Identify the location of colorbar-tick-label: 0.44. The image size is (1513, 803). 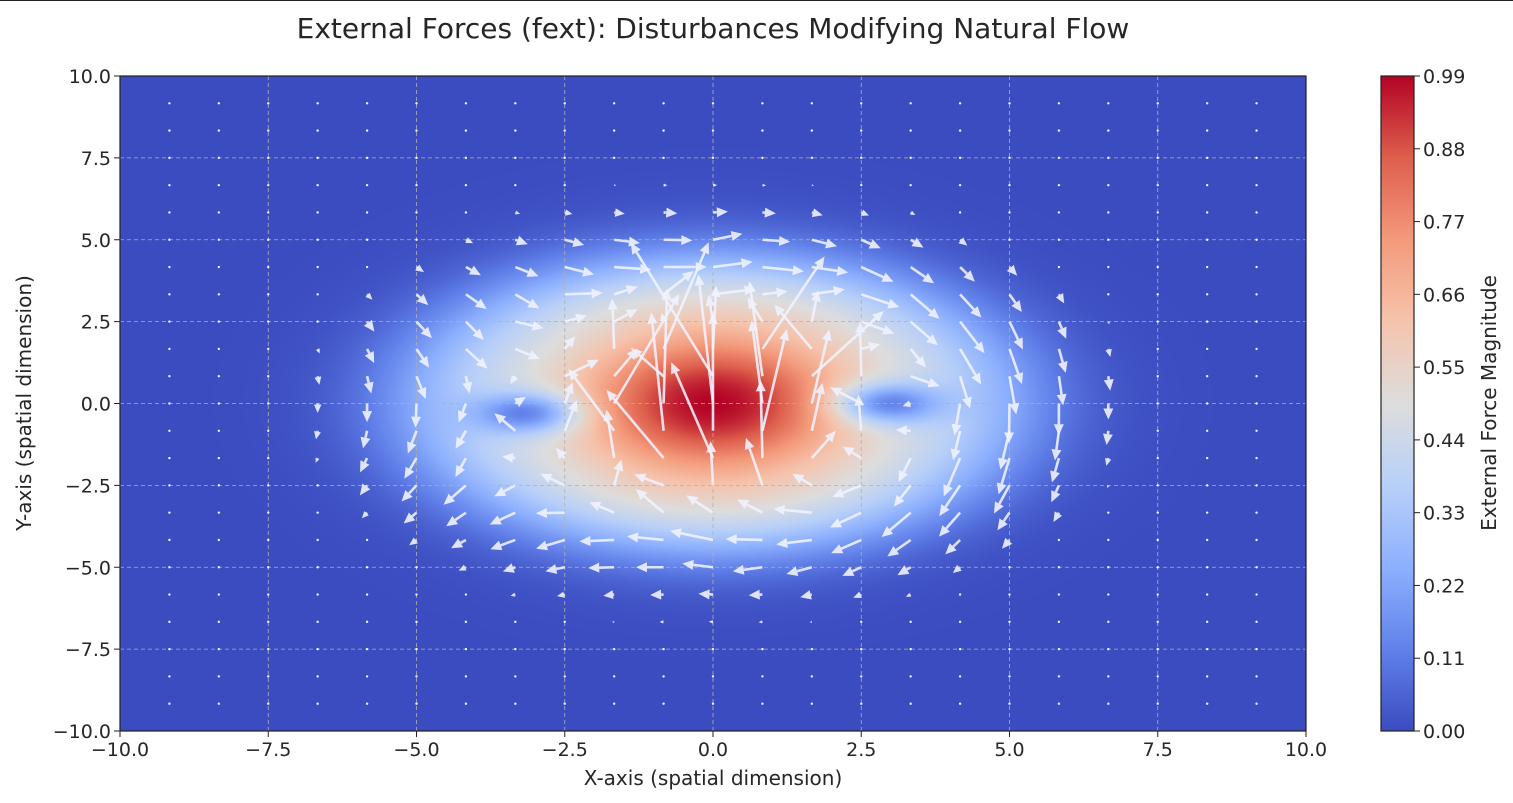
(1444, 441).